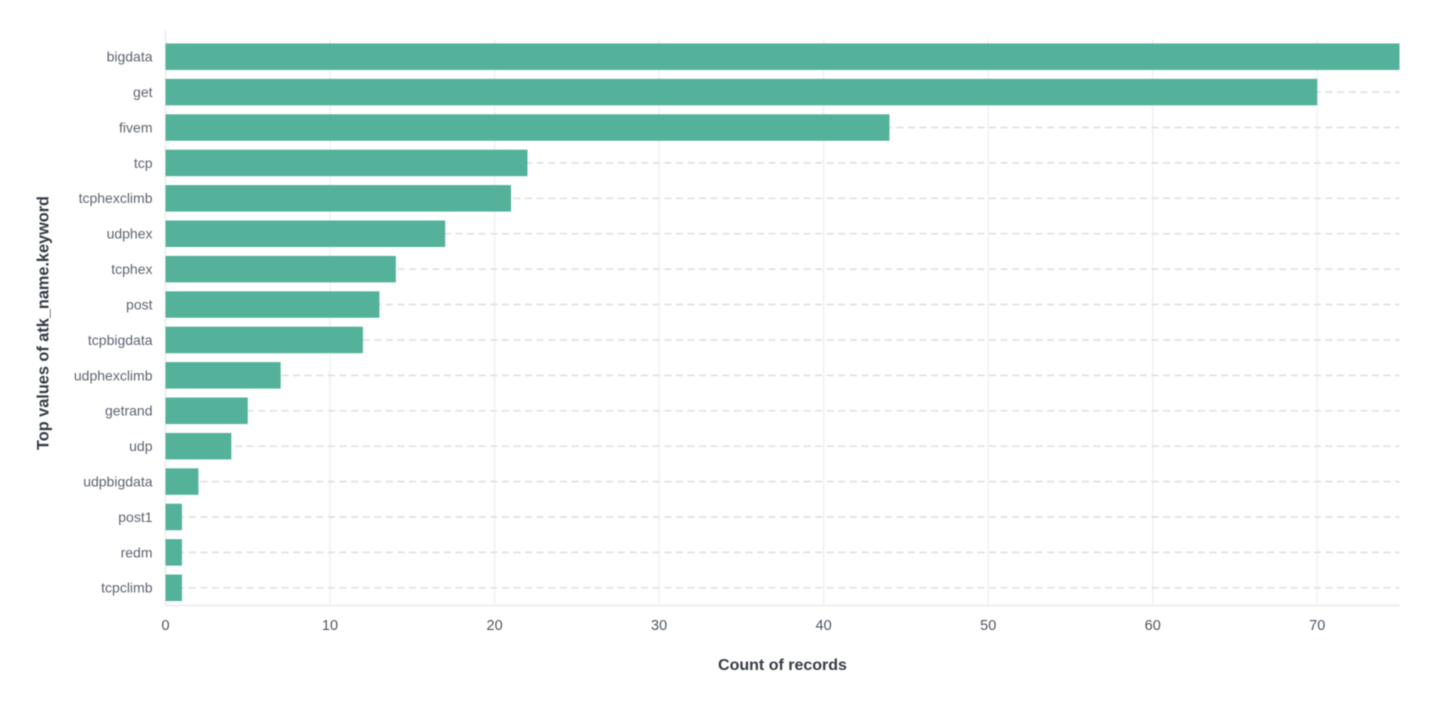 This screenshot has width=1440, height=710. I want to click on svg-text: tcpclimb, so click(127, 588).